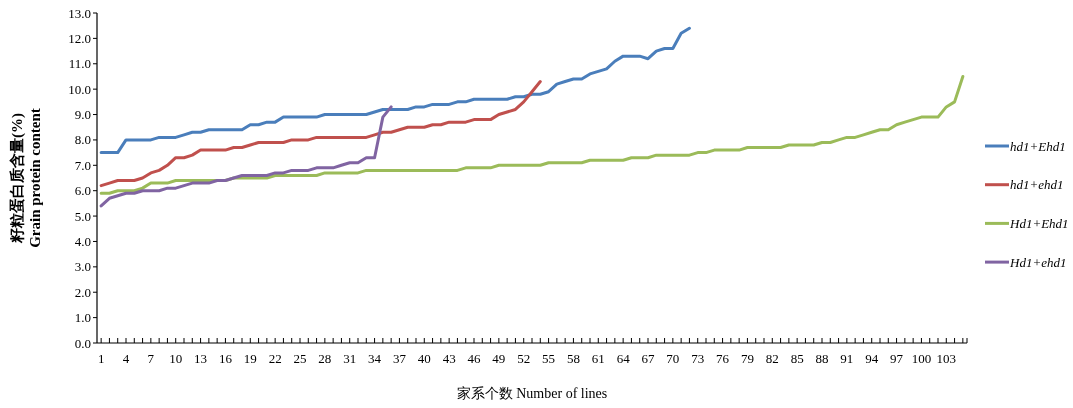  Describe the element at coordinates (573, 358) in the screenshot. I see `x-tick-label: 58` at that location.